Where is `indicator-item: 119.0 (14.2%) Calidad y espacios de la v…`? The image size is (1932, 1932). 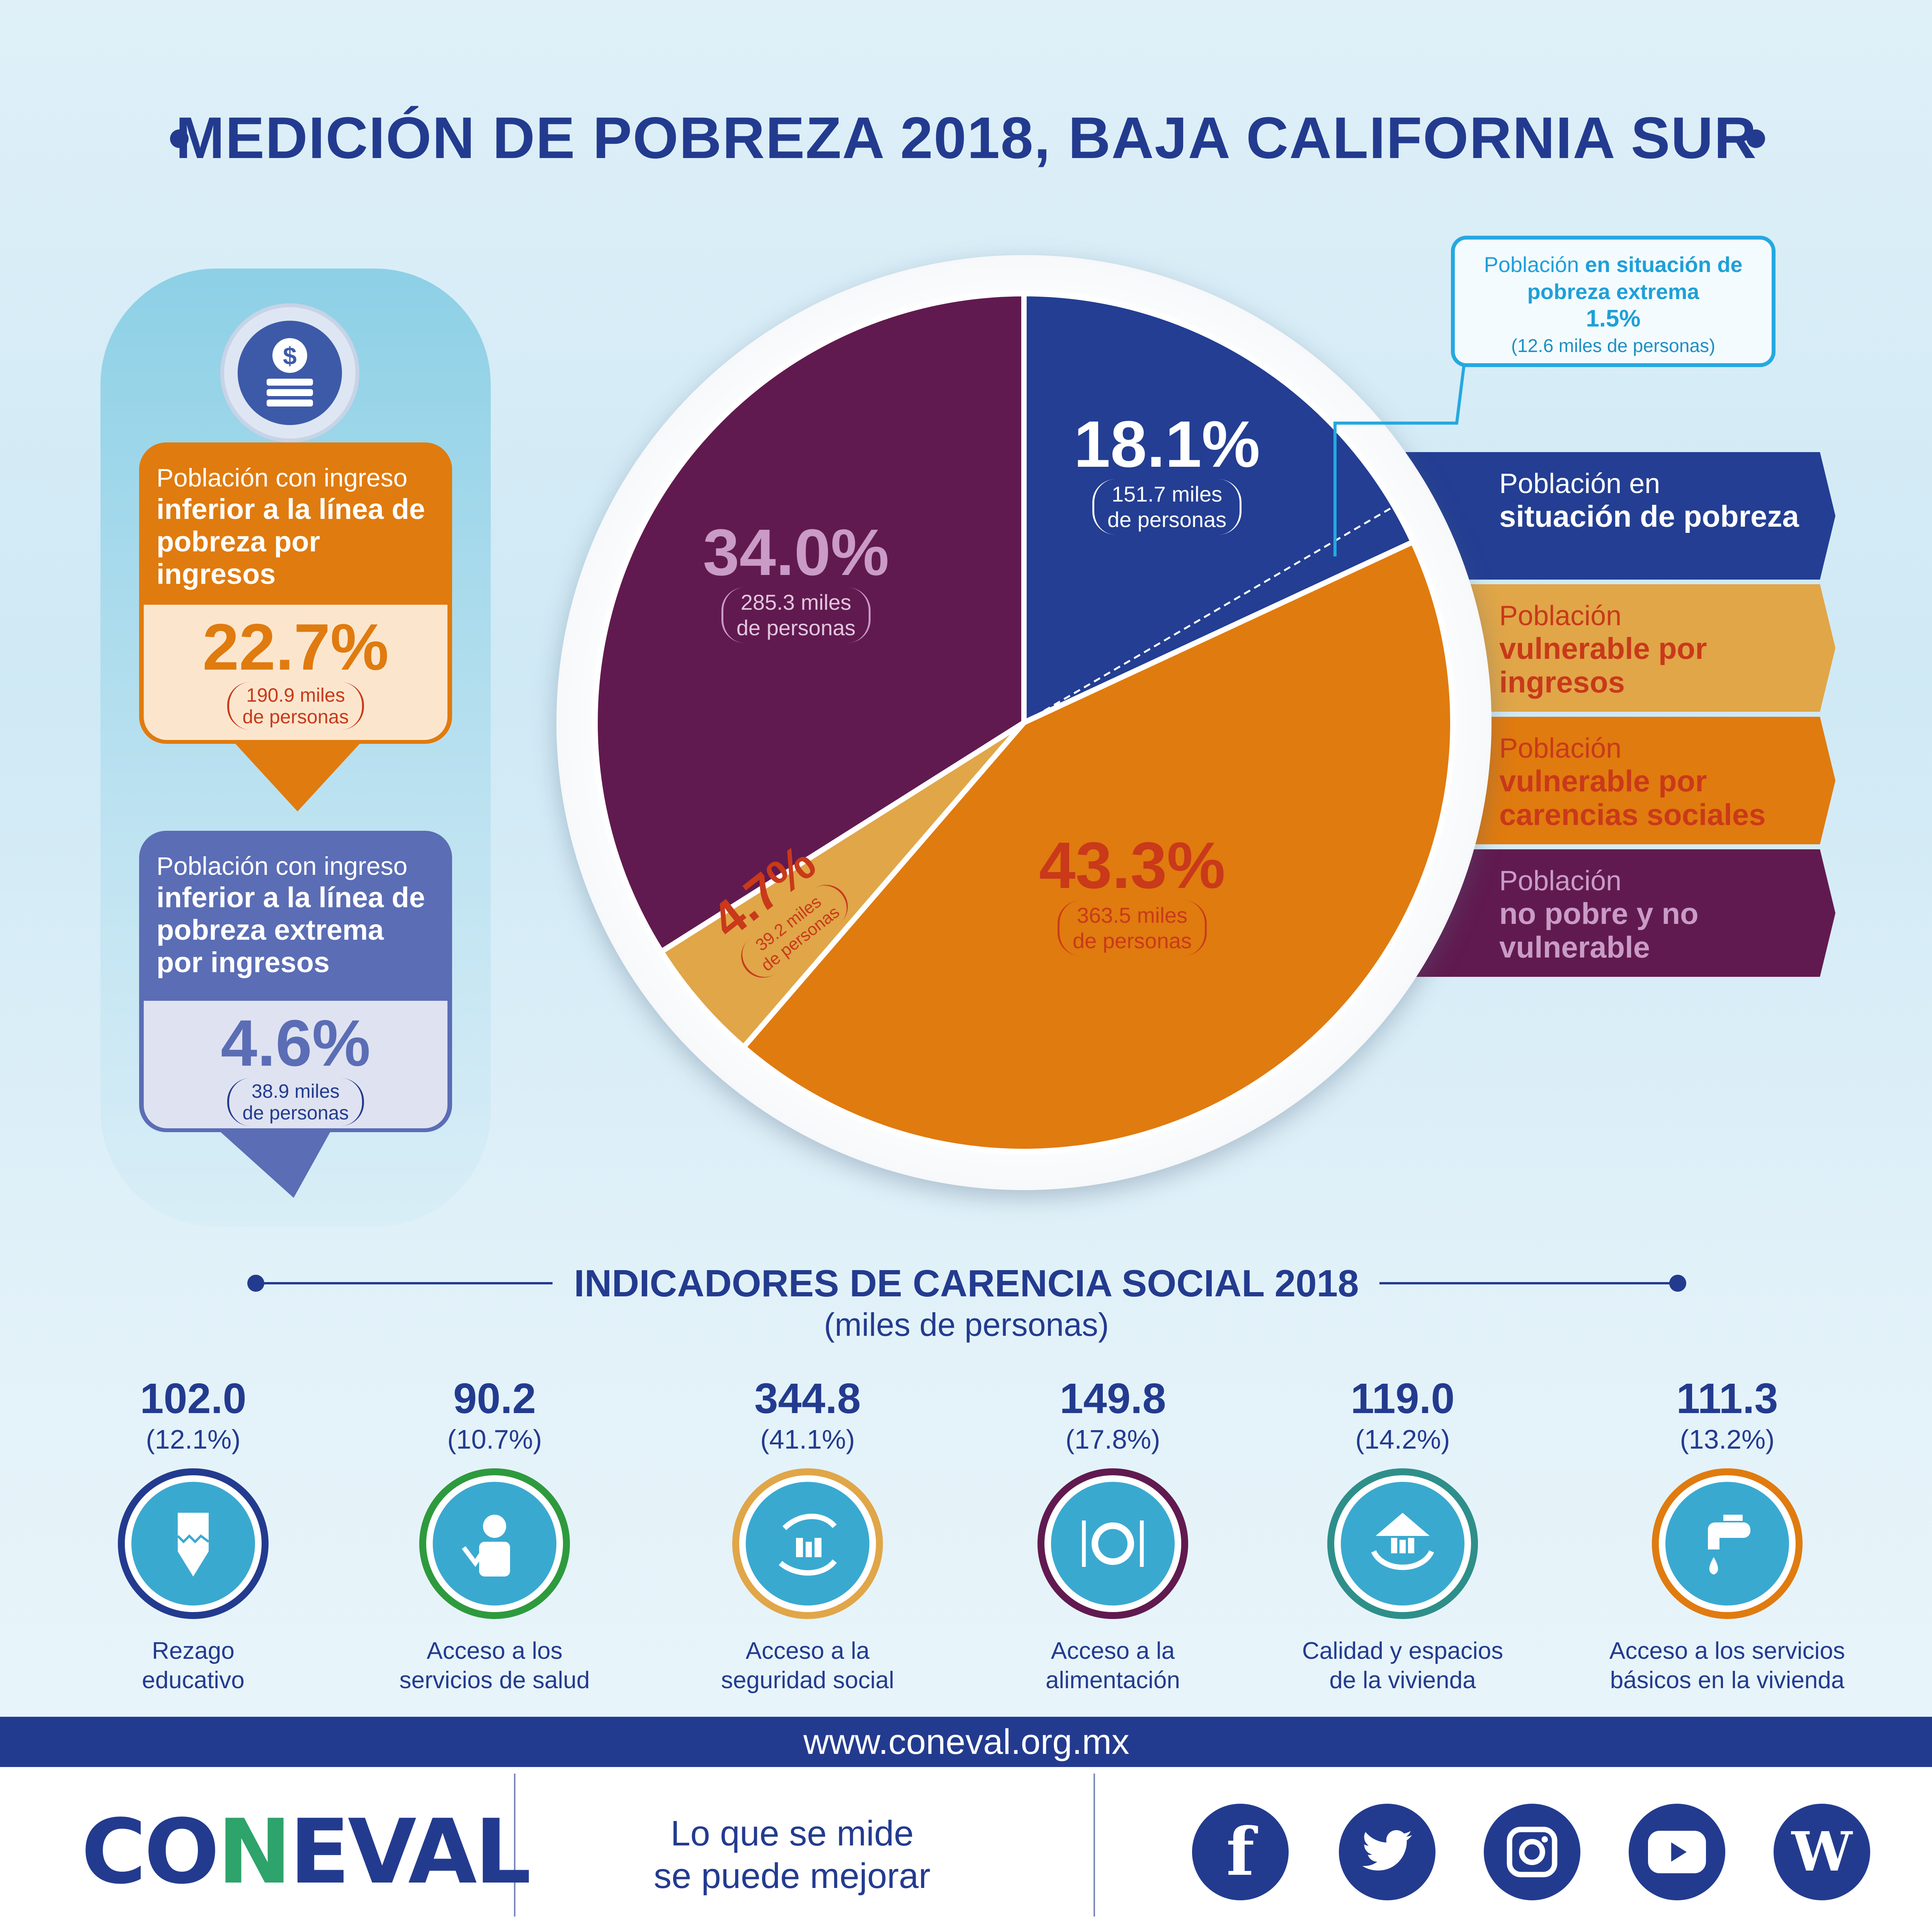 indicator-item: 119.0 (14.2%) Calidad y espacios de la v… is located at coordinates (1403, 1536).